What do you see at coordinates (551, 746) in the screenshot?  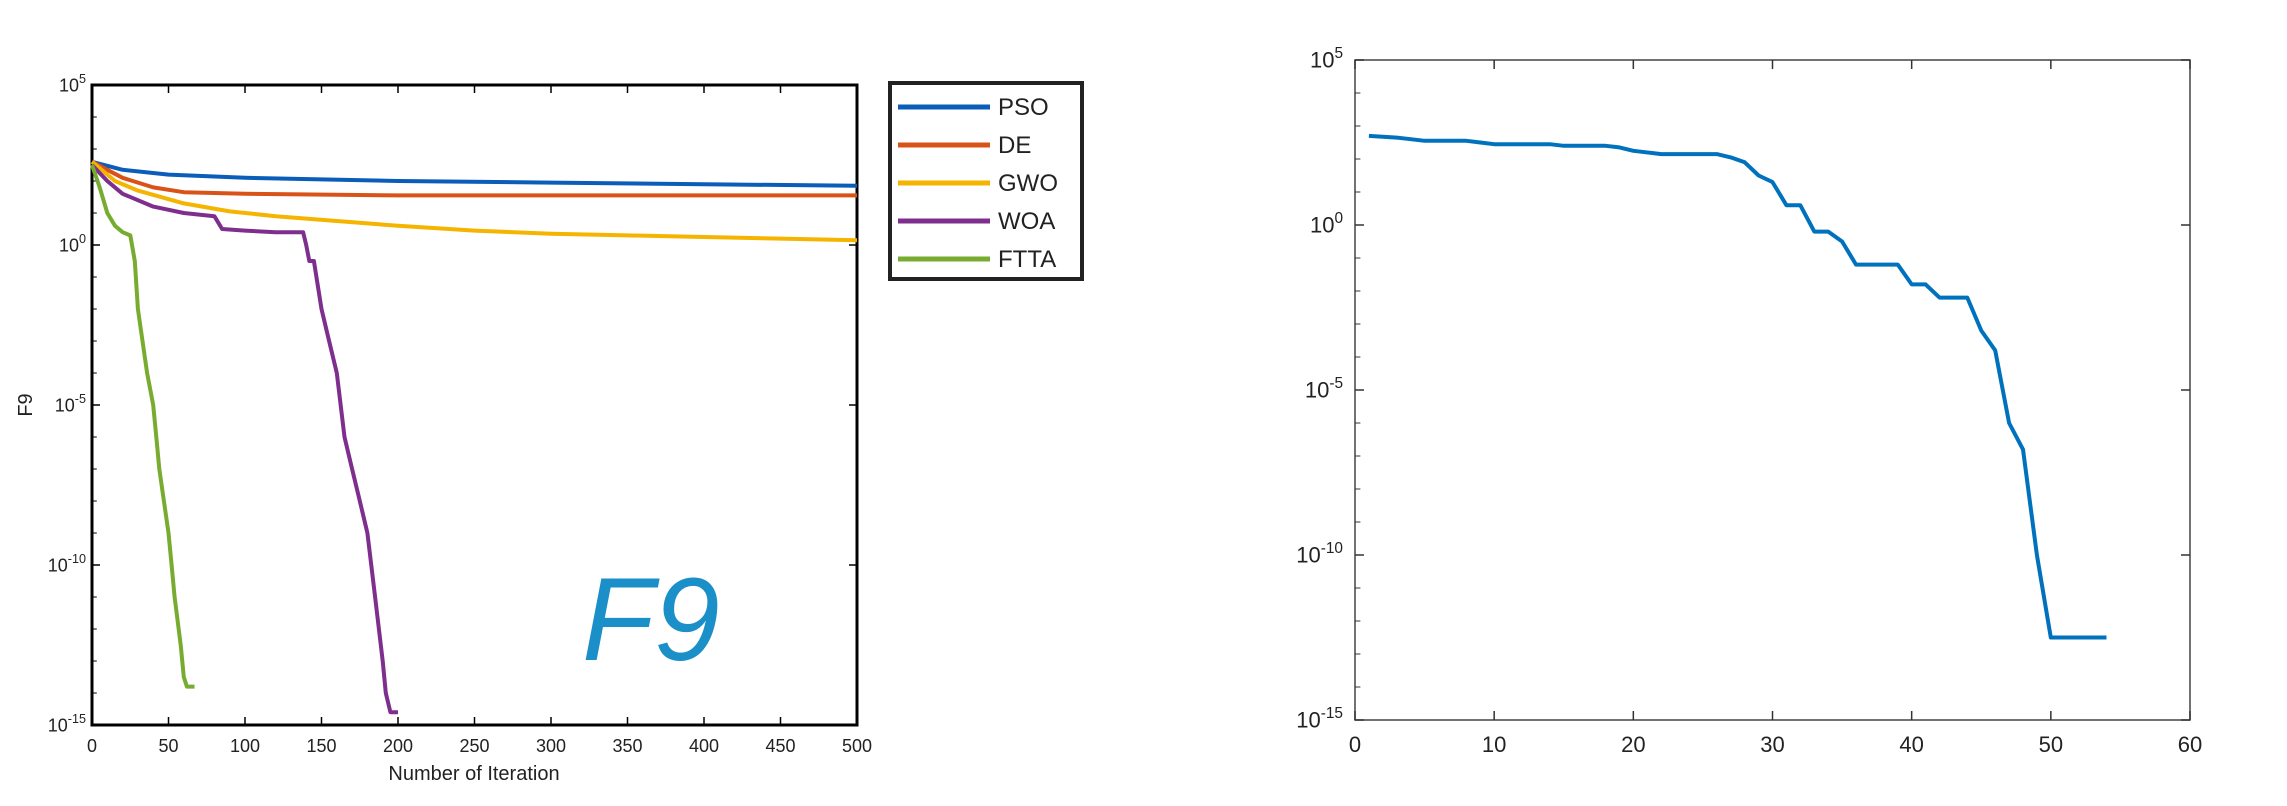 I see `x-tick-label: 300` at bounding box center [551, 746].